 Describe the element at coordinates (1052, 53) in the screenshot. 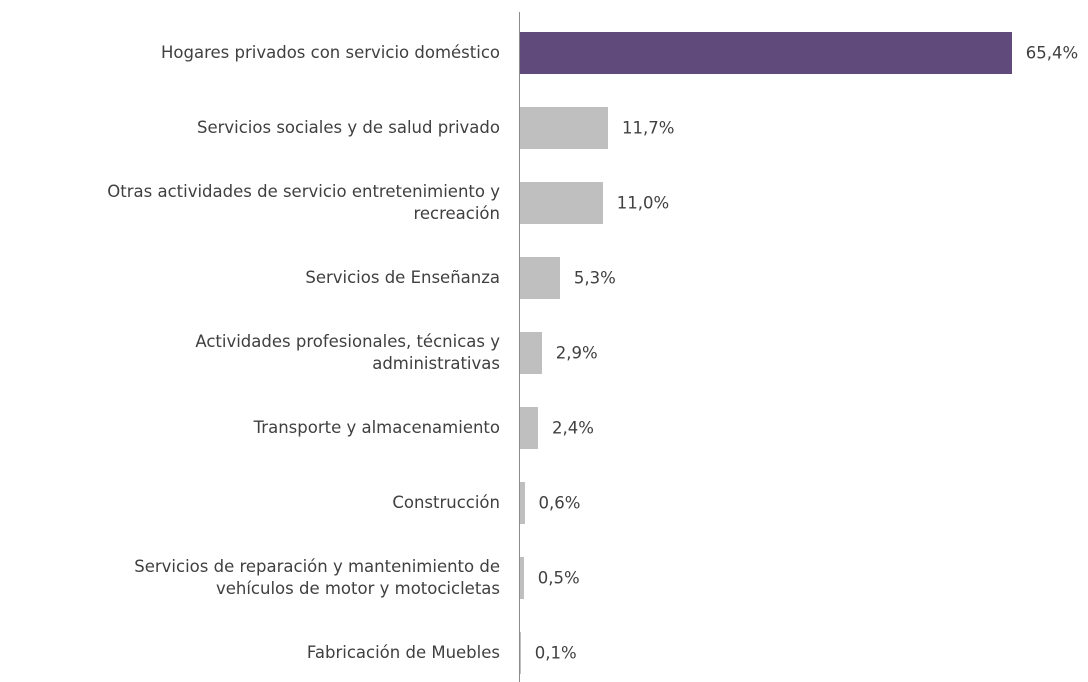

I see `value-label: 65,4%` at that location.